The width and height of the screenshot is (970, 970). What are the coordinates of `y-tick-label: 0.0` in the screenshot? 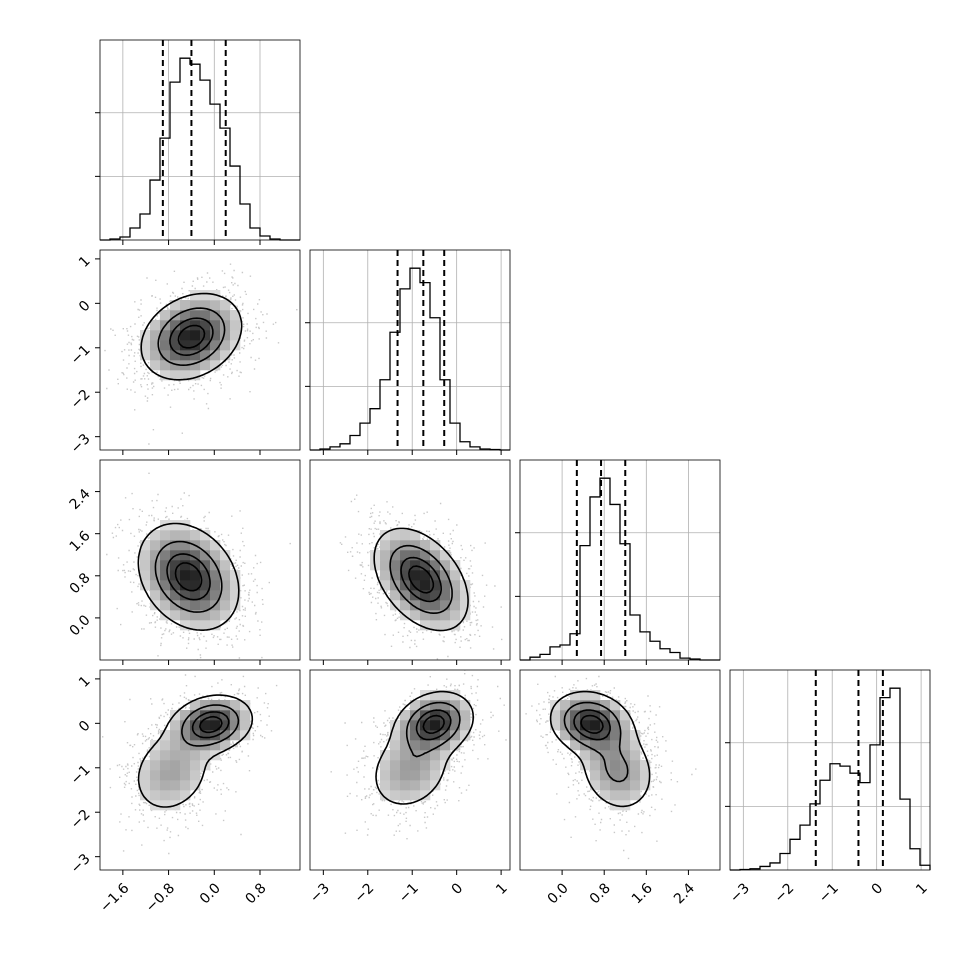 It's located at (80, 625).